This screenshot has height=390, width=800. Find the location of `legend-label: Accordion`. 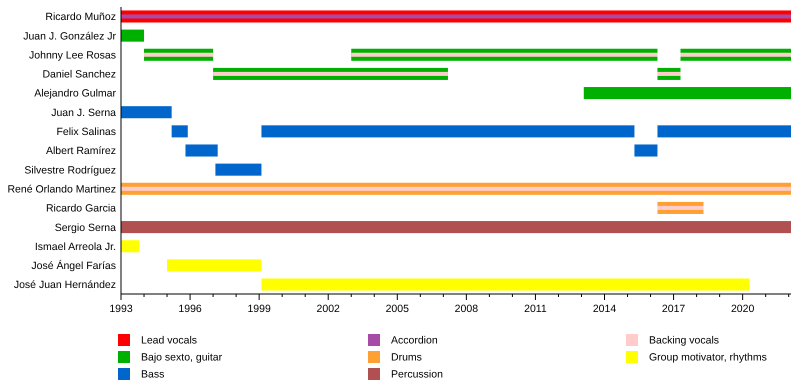

legend-label: Accordion is located at coordinates (414, 340).